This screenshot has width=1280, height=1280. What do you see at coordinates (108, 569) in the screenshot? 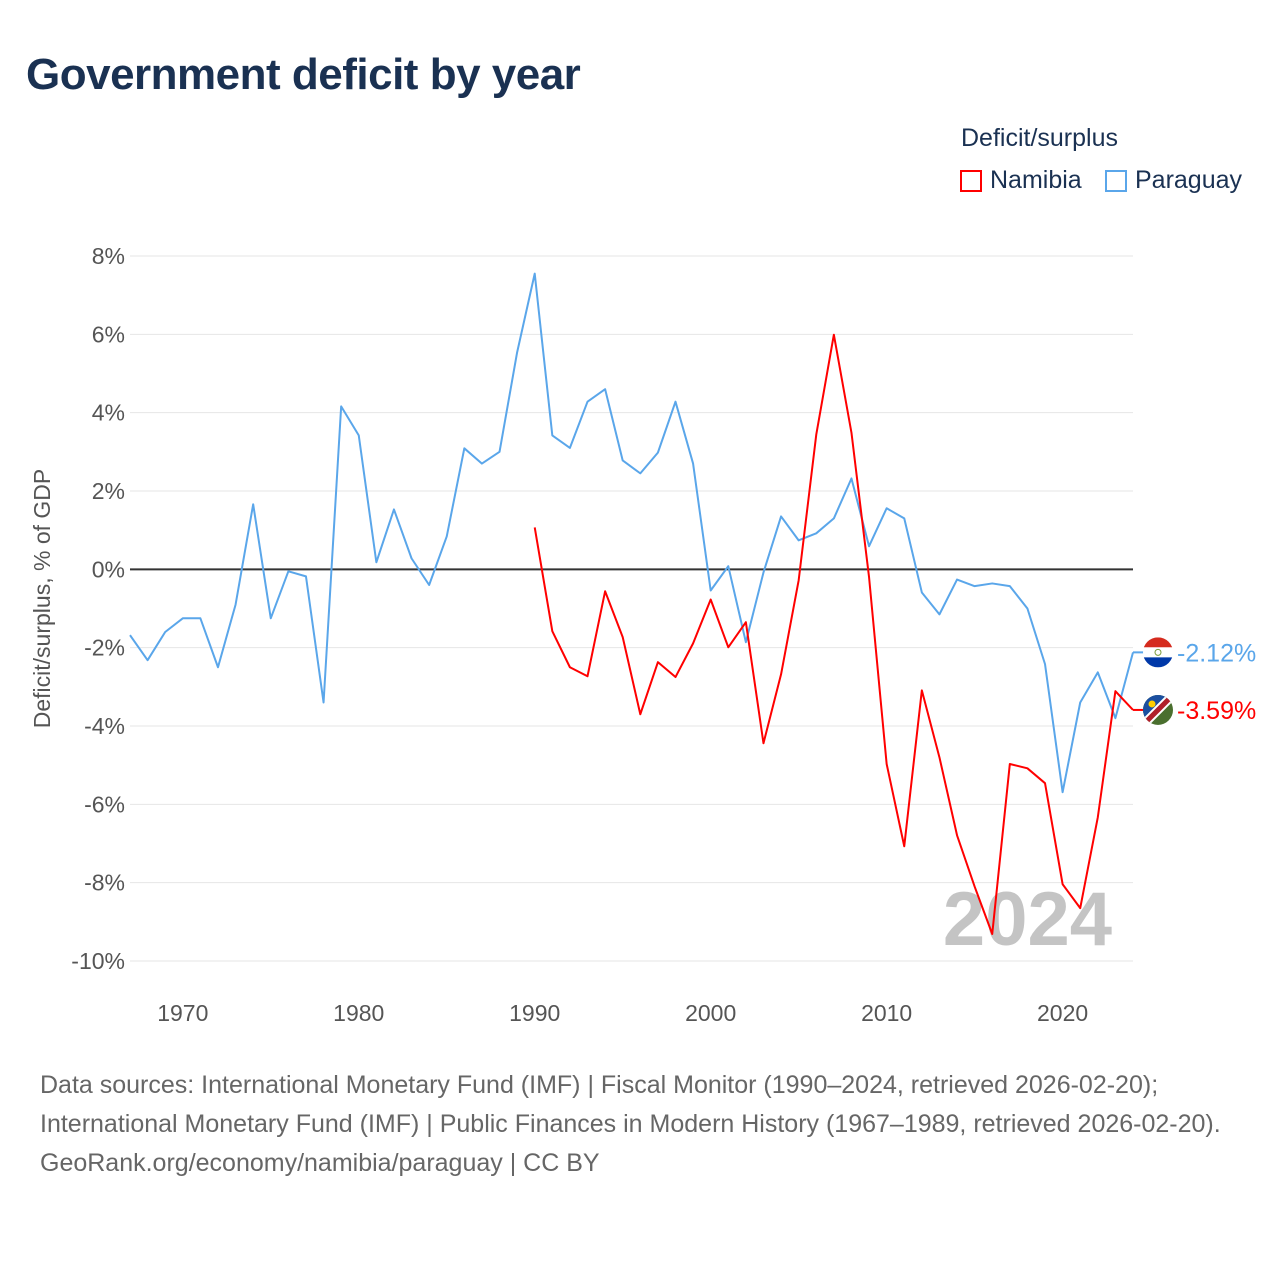
I see `y-tick-label: 0%` at bounding box center [108, 569].